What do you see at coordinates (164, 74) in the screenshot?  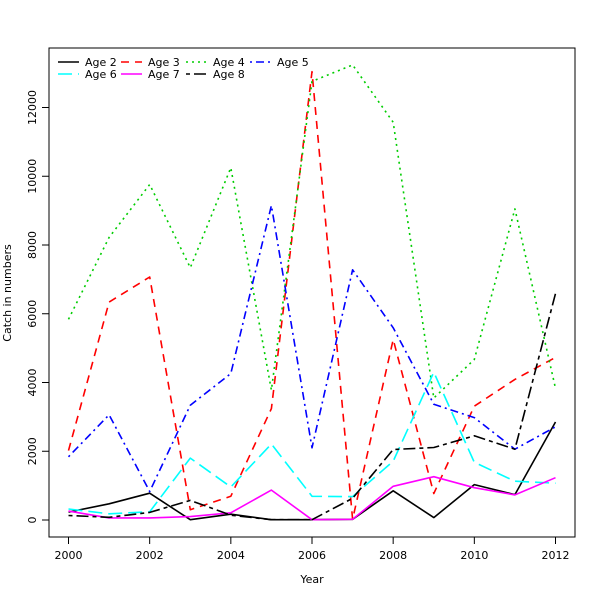 I see `legend-label: Age 7` at bounding box center [164, 74].